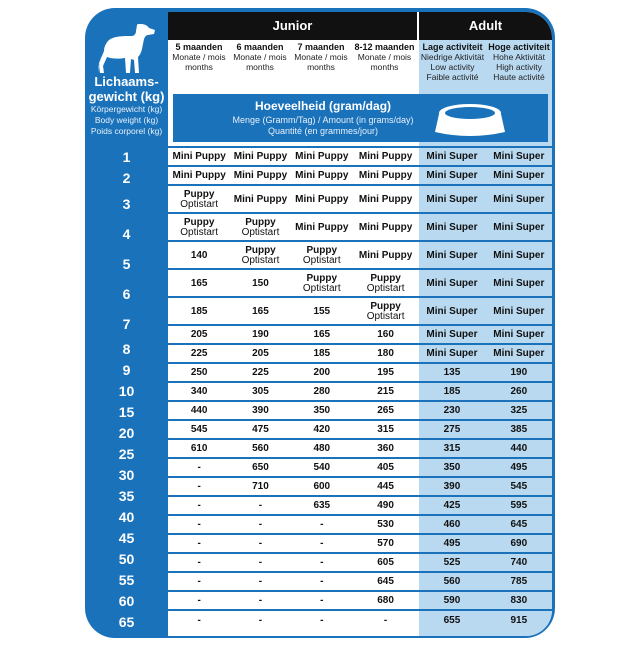  Describe the element at coordinates (452, 77) in the screenshot. I see `column-subtitle: Faible activité` at that location.